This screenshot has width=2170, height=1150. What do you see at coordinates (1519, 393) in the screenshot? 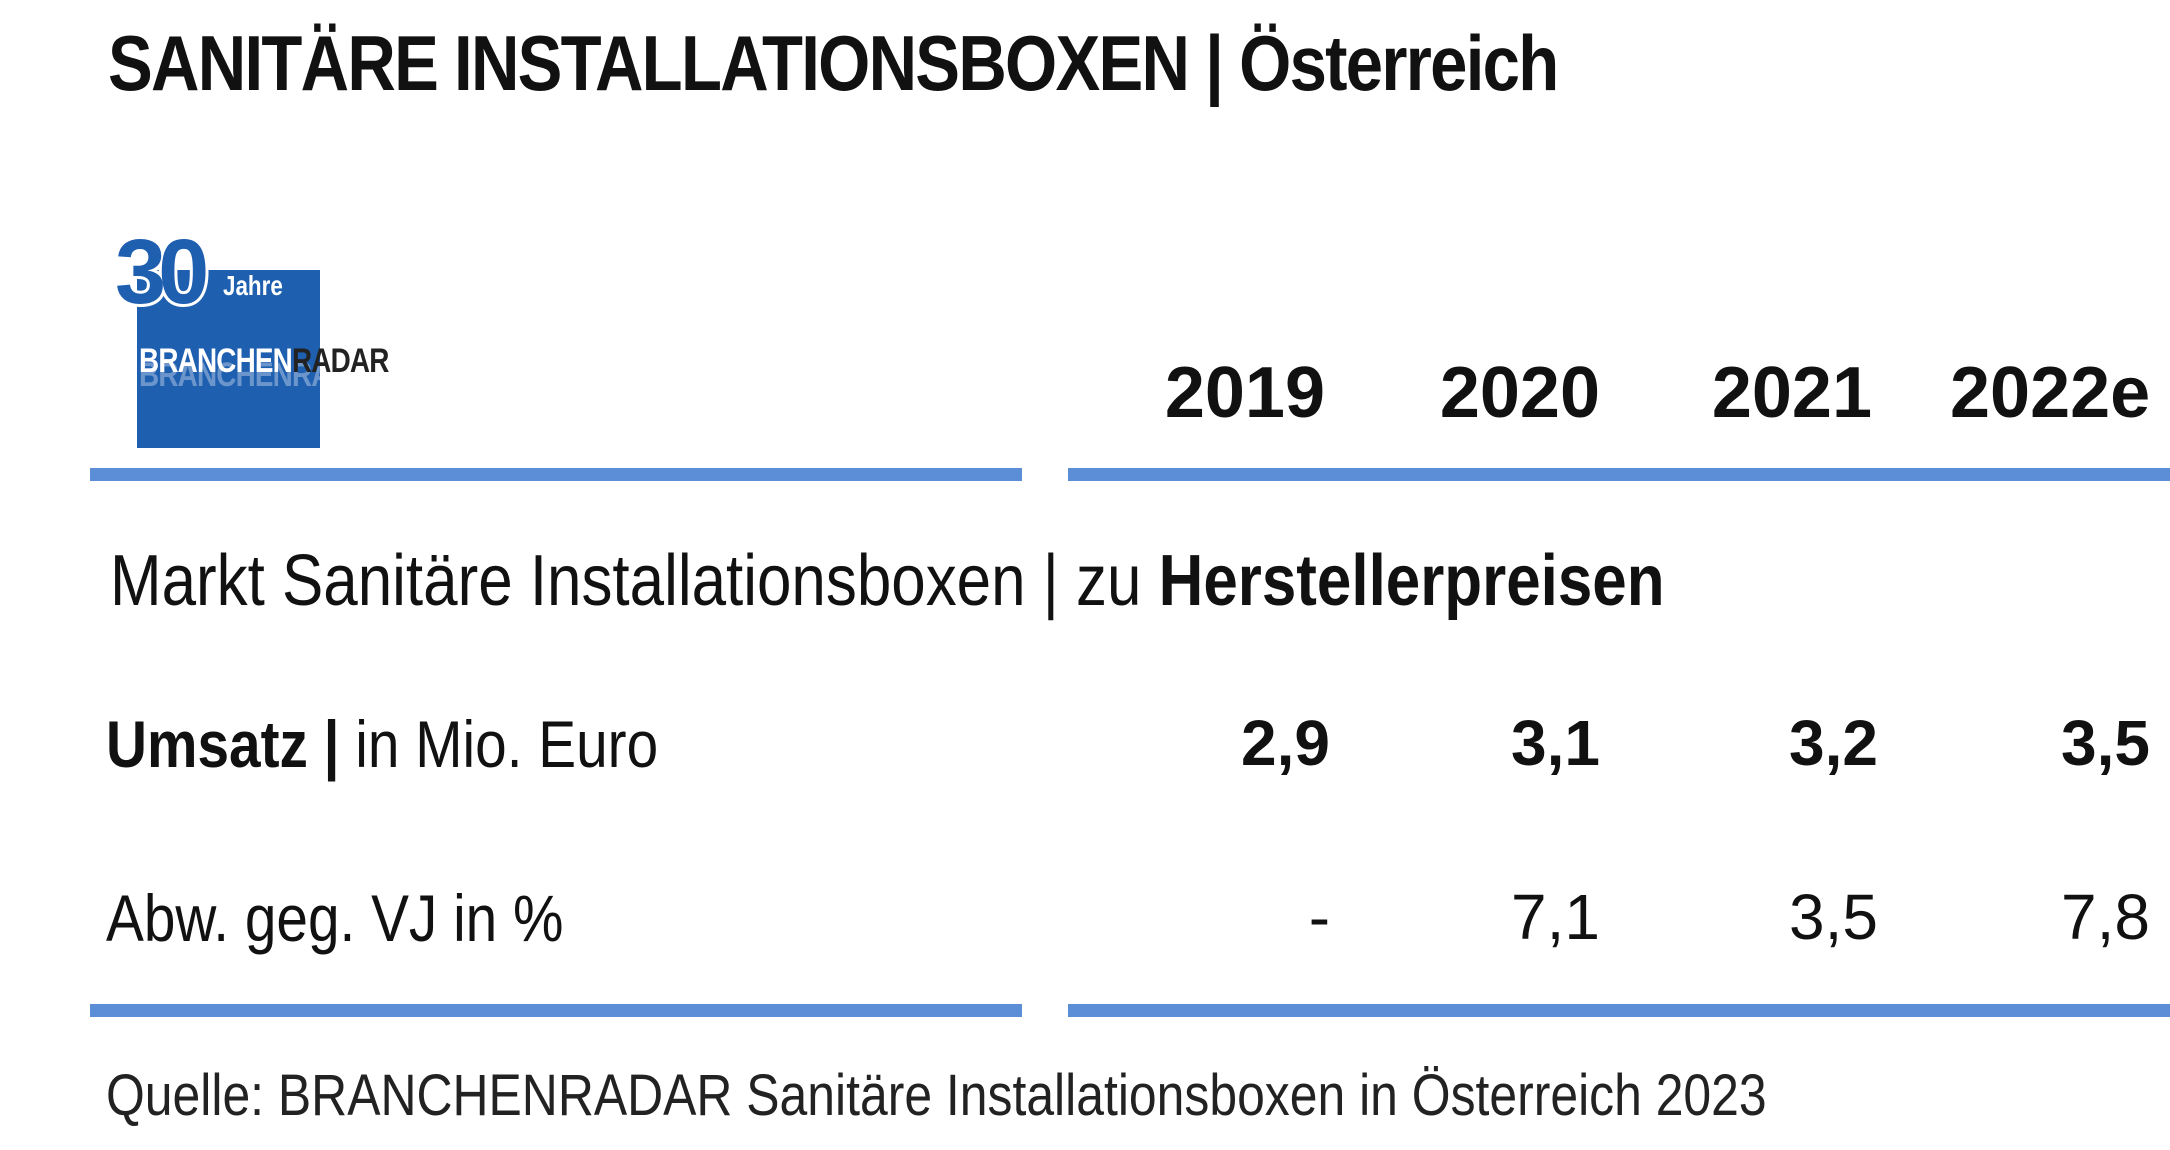
I see `year-header: 2020` at bounding box center [1519, 393].